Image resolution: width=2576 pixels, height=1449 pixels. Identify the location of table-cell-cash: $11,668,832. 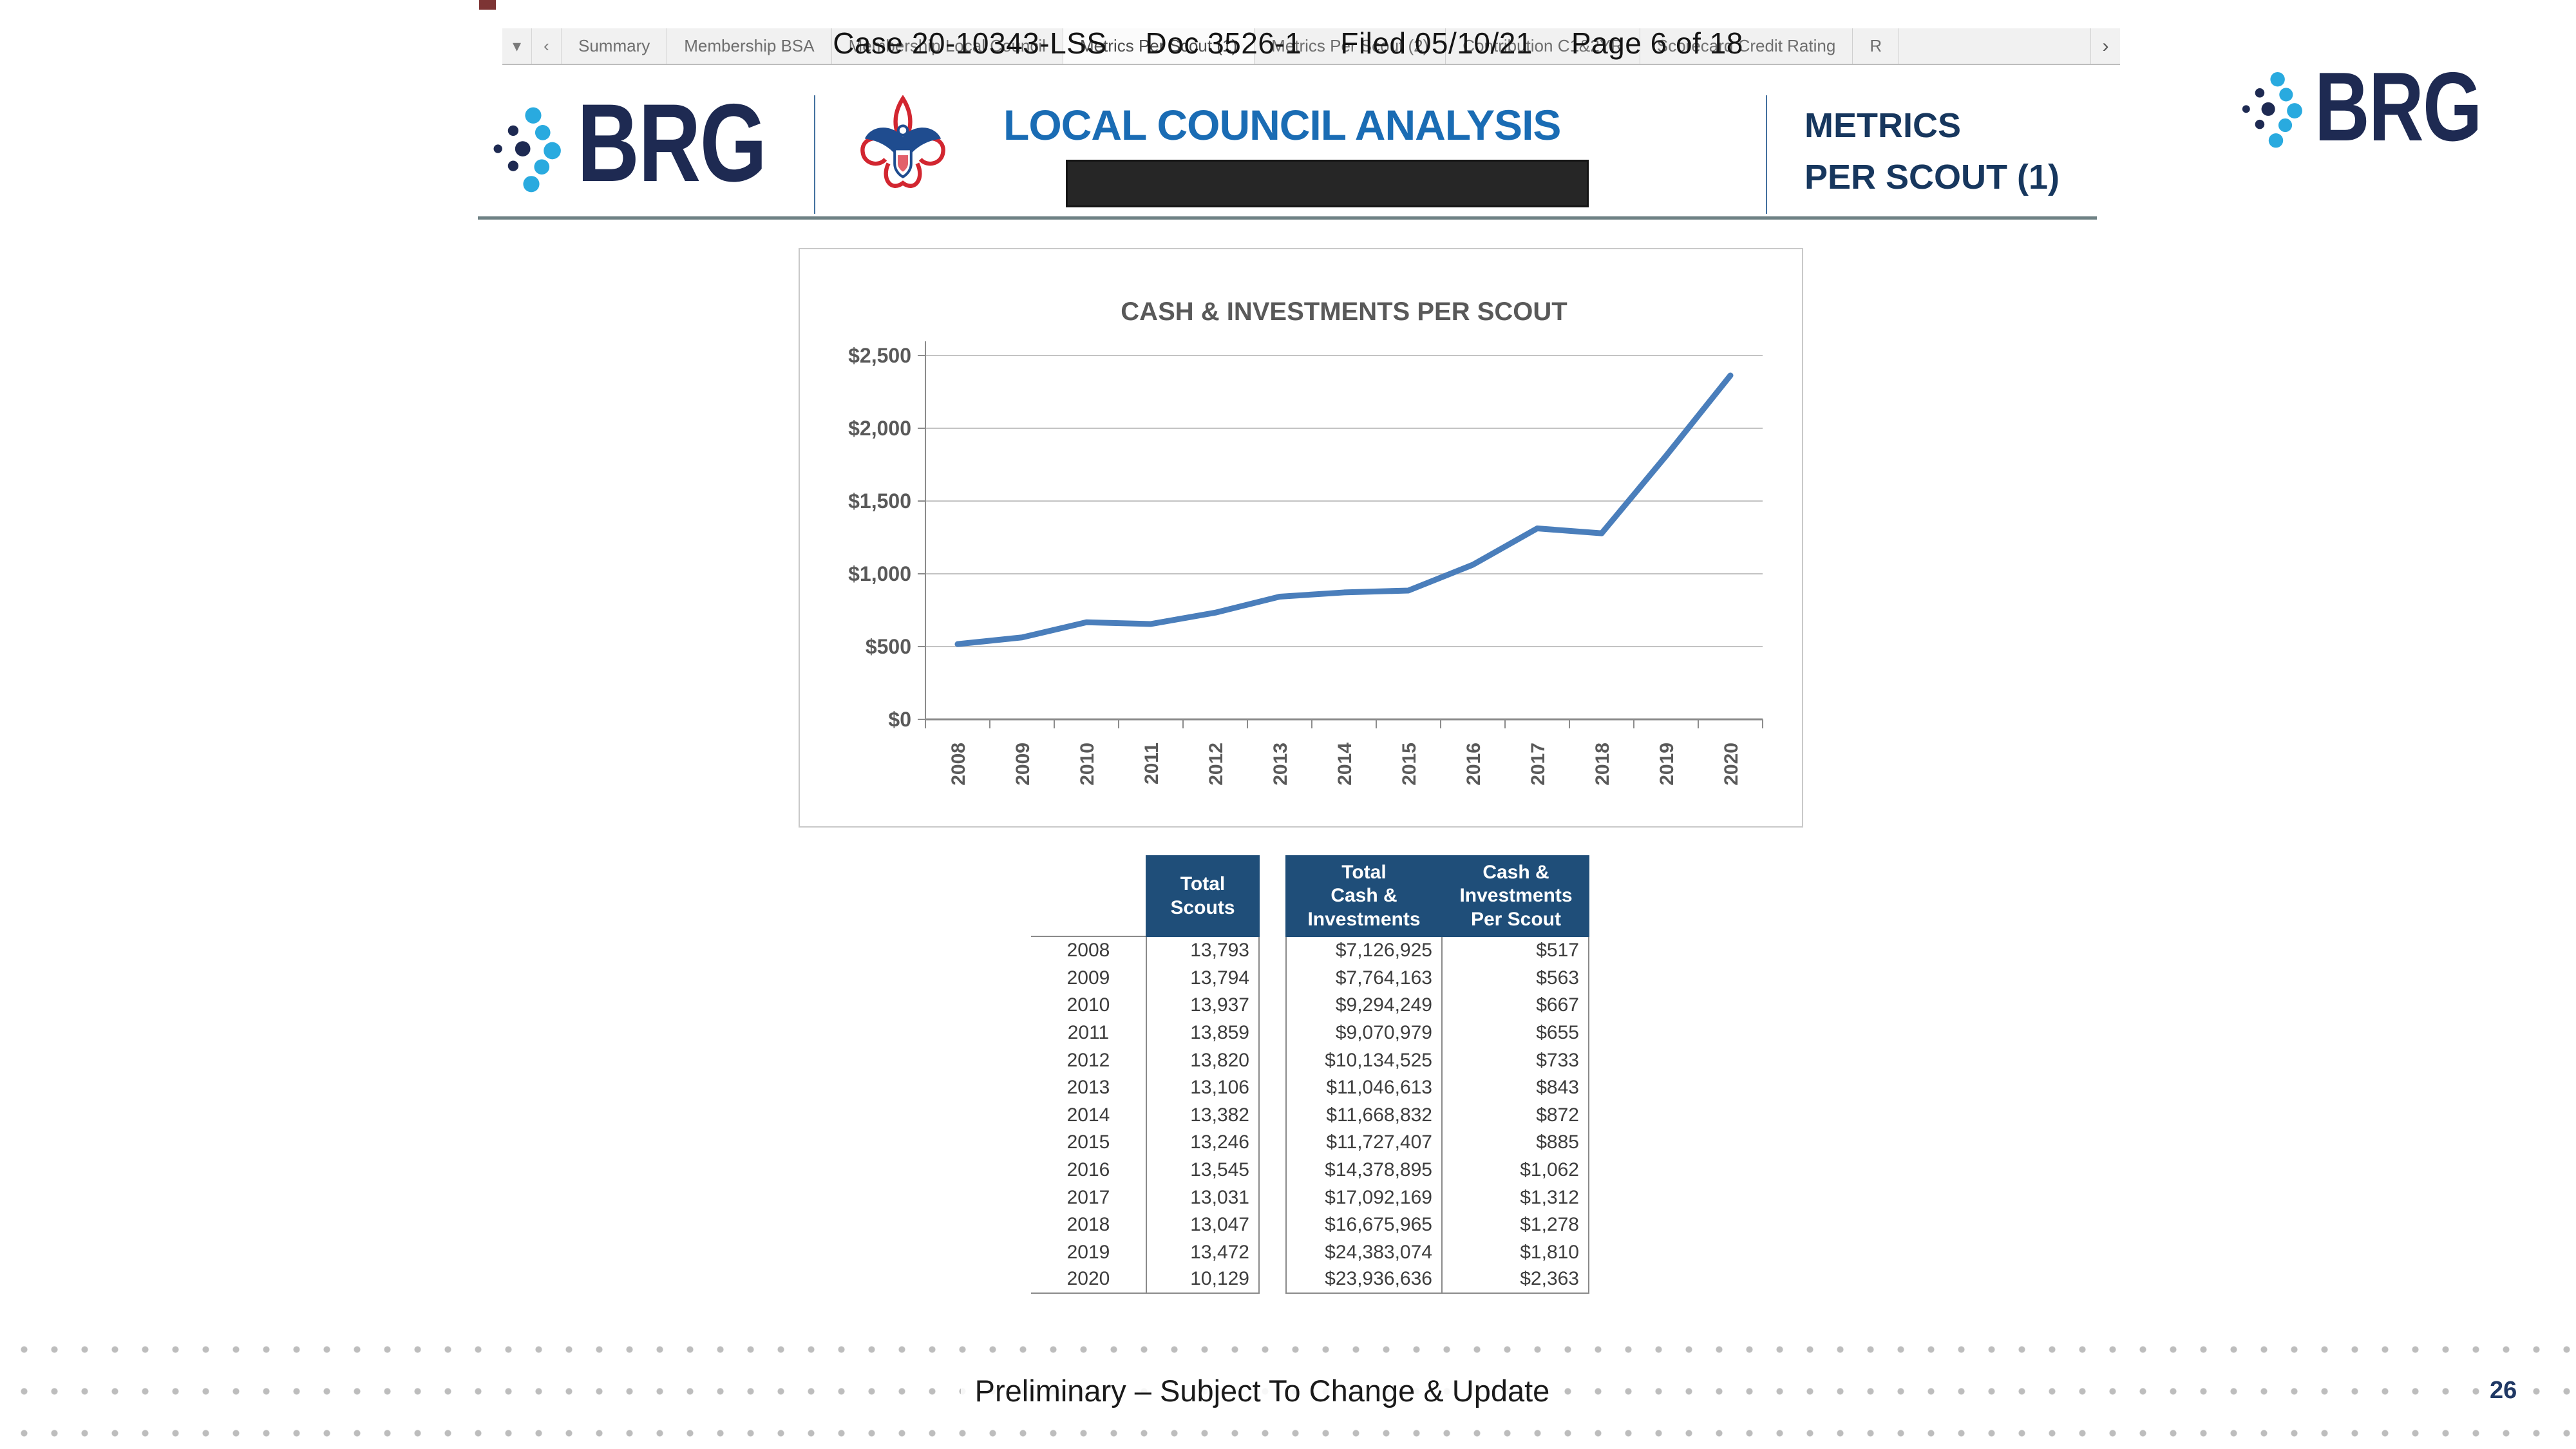
(1364, 1115).